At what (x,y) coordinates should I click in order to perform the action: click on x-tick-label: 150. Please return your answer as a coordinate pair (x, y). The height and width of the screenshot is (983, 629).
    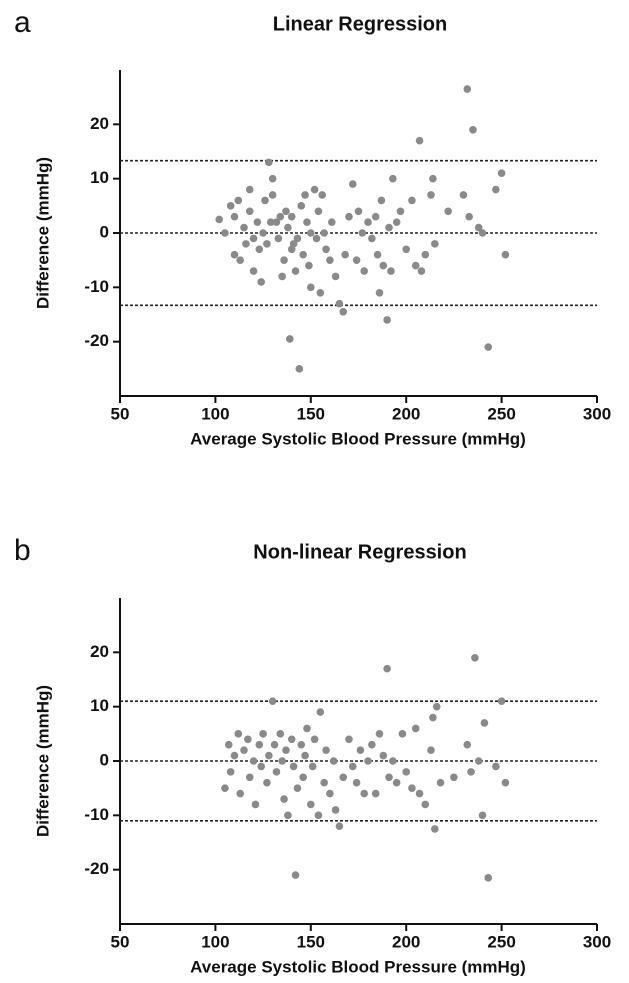
    Looking at the image, I should click on (311, 413).